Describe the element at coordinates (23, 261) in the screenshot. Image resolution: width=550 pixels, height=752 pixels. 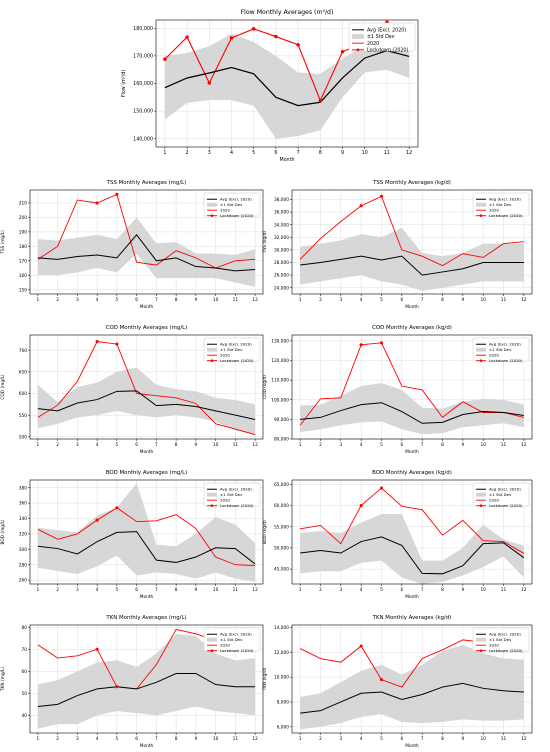
I see `y-tick-label: 170` at that location.